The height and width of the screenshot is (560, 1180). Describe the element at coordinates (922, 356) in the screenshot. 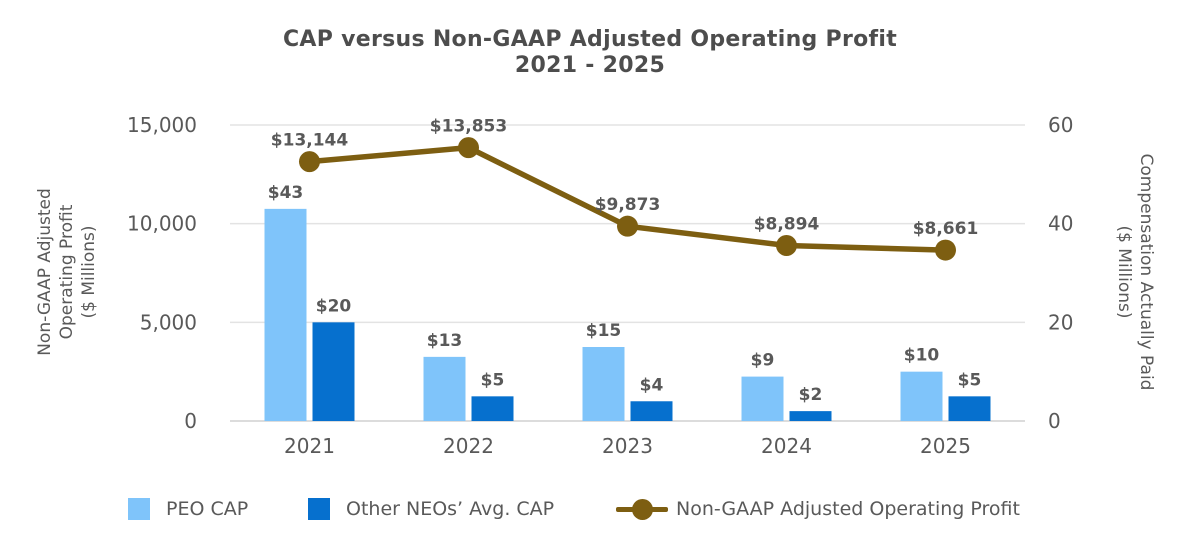

I see `bar-data-label: $10` at that location.